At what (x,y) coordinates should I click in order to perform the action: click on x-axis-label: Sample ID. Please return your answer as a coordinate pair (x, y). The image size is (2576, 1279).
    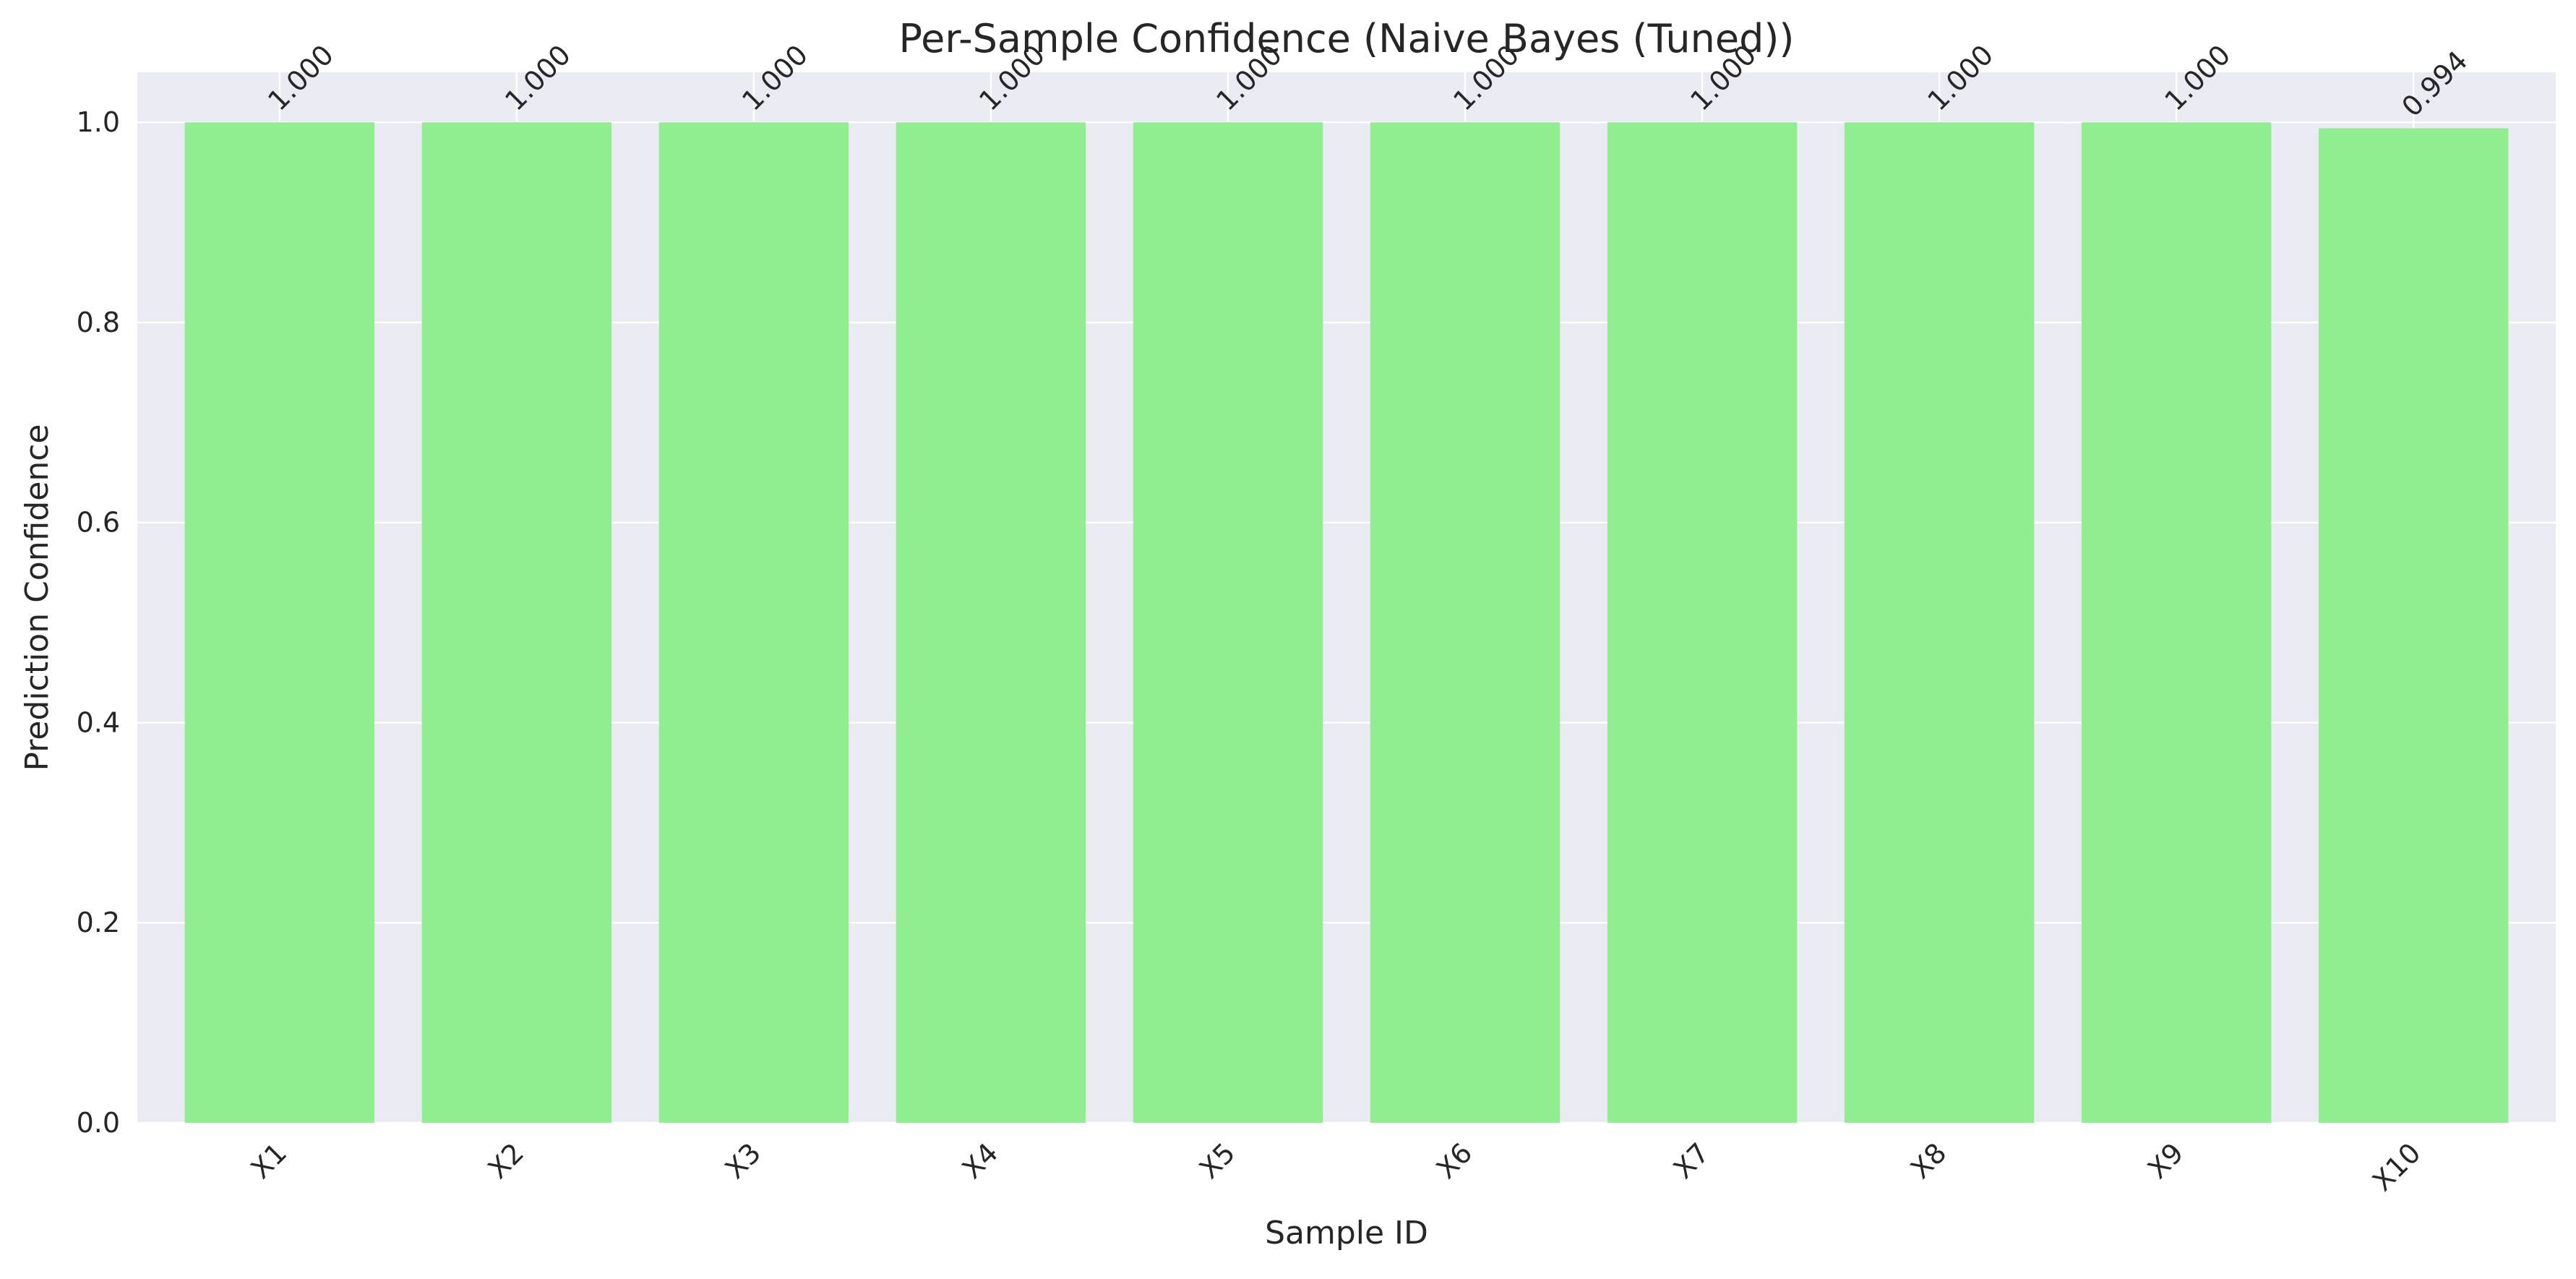
    Looking at the image, I should click on (1346, 1233).